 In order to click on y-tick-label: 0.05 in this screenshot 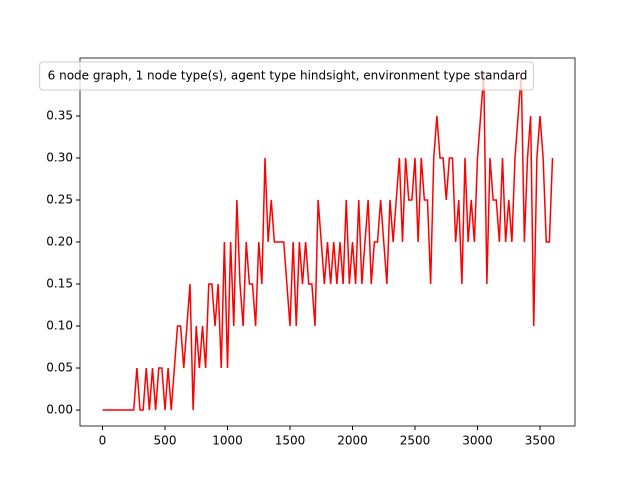, I will do `click(59, 368)`.